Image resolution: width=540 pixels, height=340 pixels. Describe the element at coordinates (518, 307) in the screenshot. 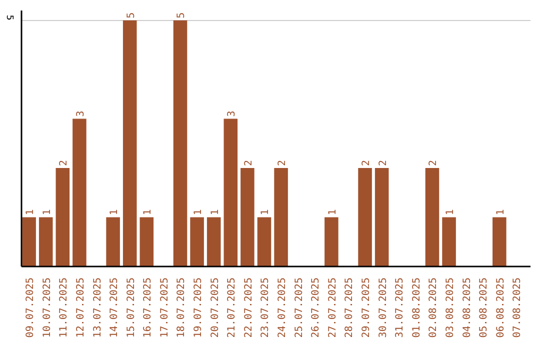

I see `x-tick-label: 07.08.2025` at that location.